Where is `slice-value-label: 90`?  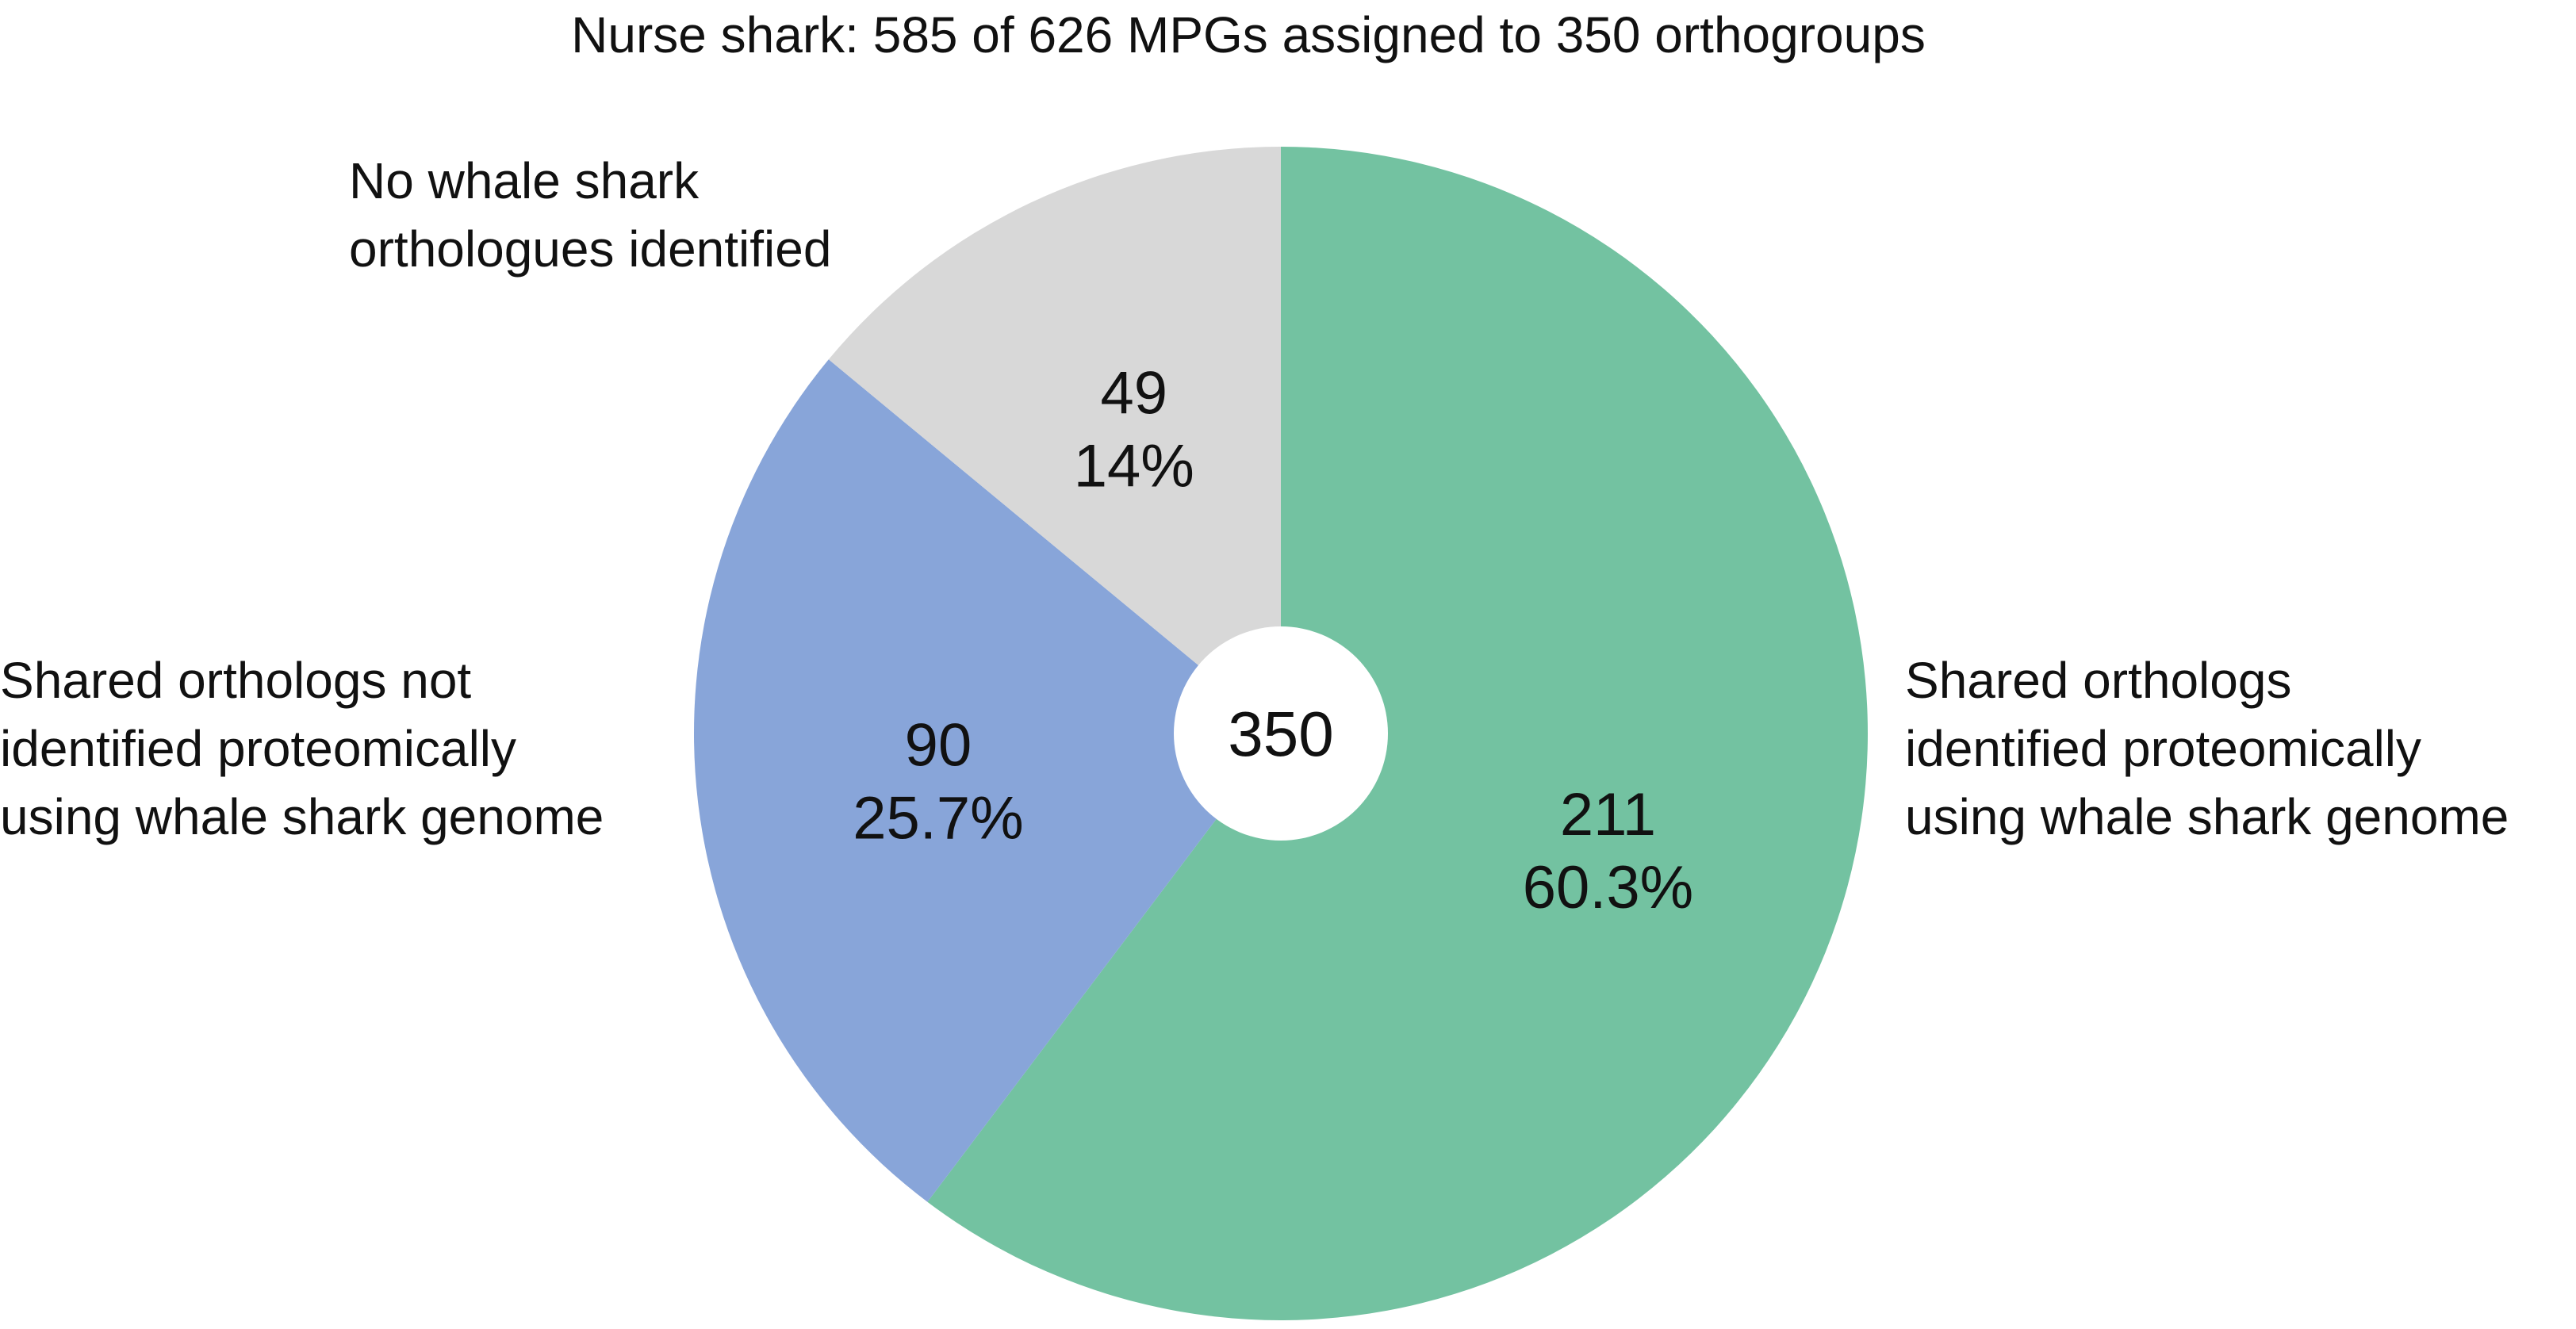
slice-value-label: 90 is located at coordinates (938, 745).